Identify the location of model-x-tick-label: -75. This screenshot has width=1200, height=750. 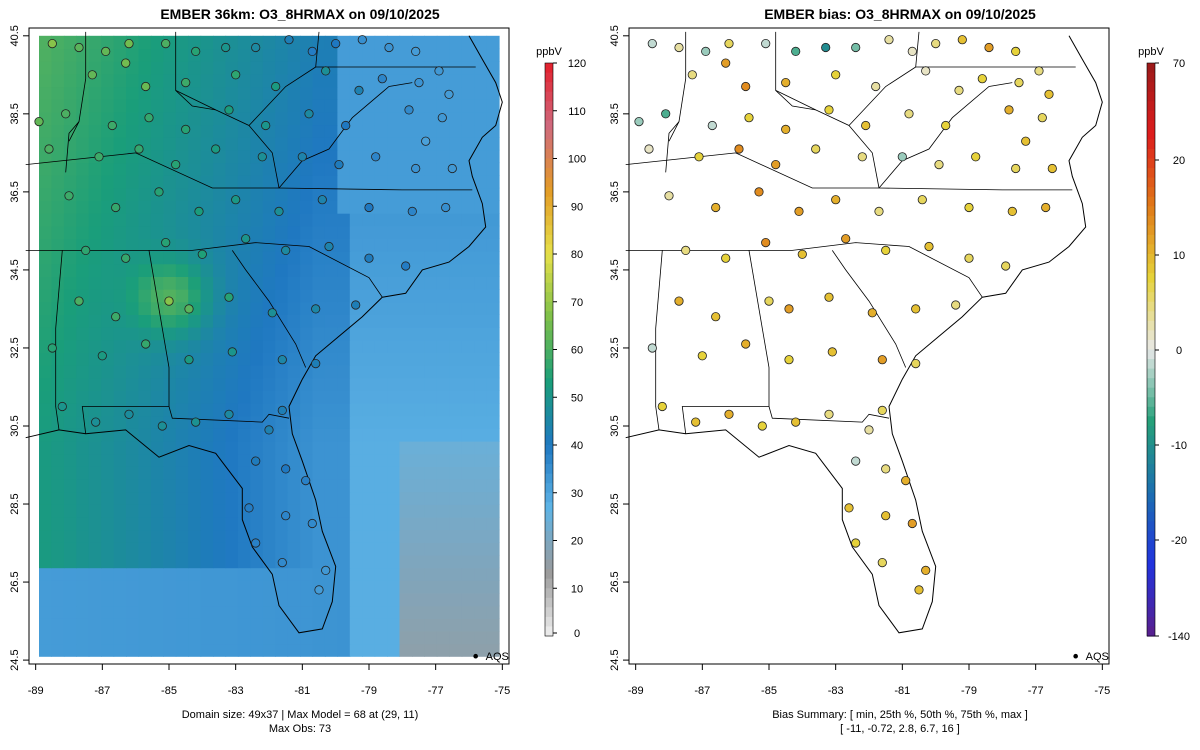
(502, 691).